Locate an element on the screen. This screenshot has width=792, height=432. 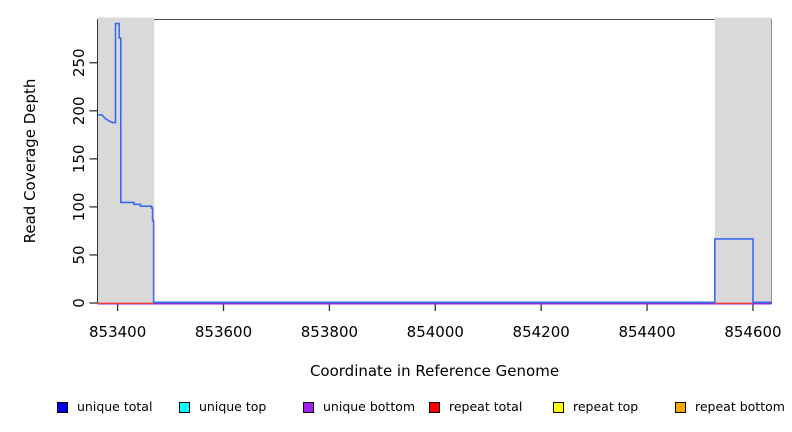
legend-label: repeat top is located at coordinates (606, 406).